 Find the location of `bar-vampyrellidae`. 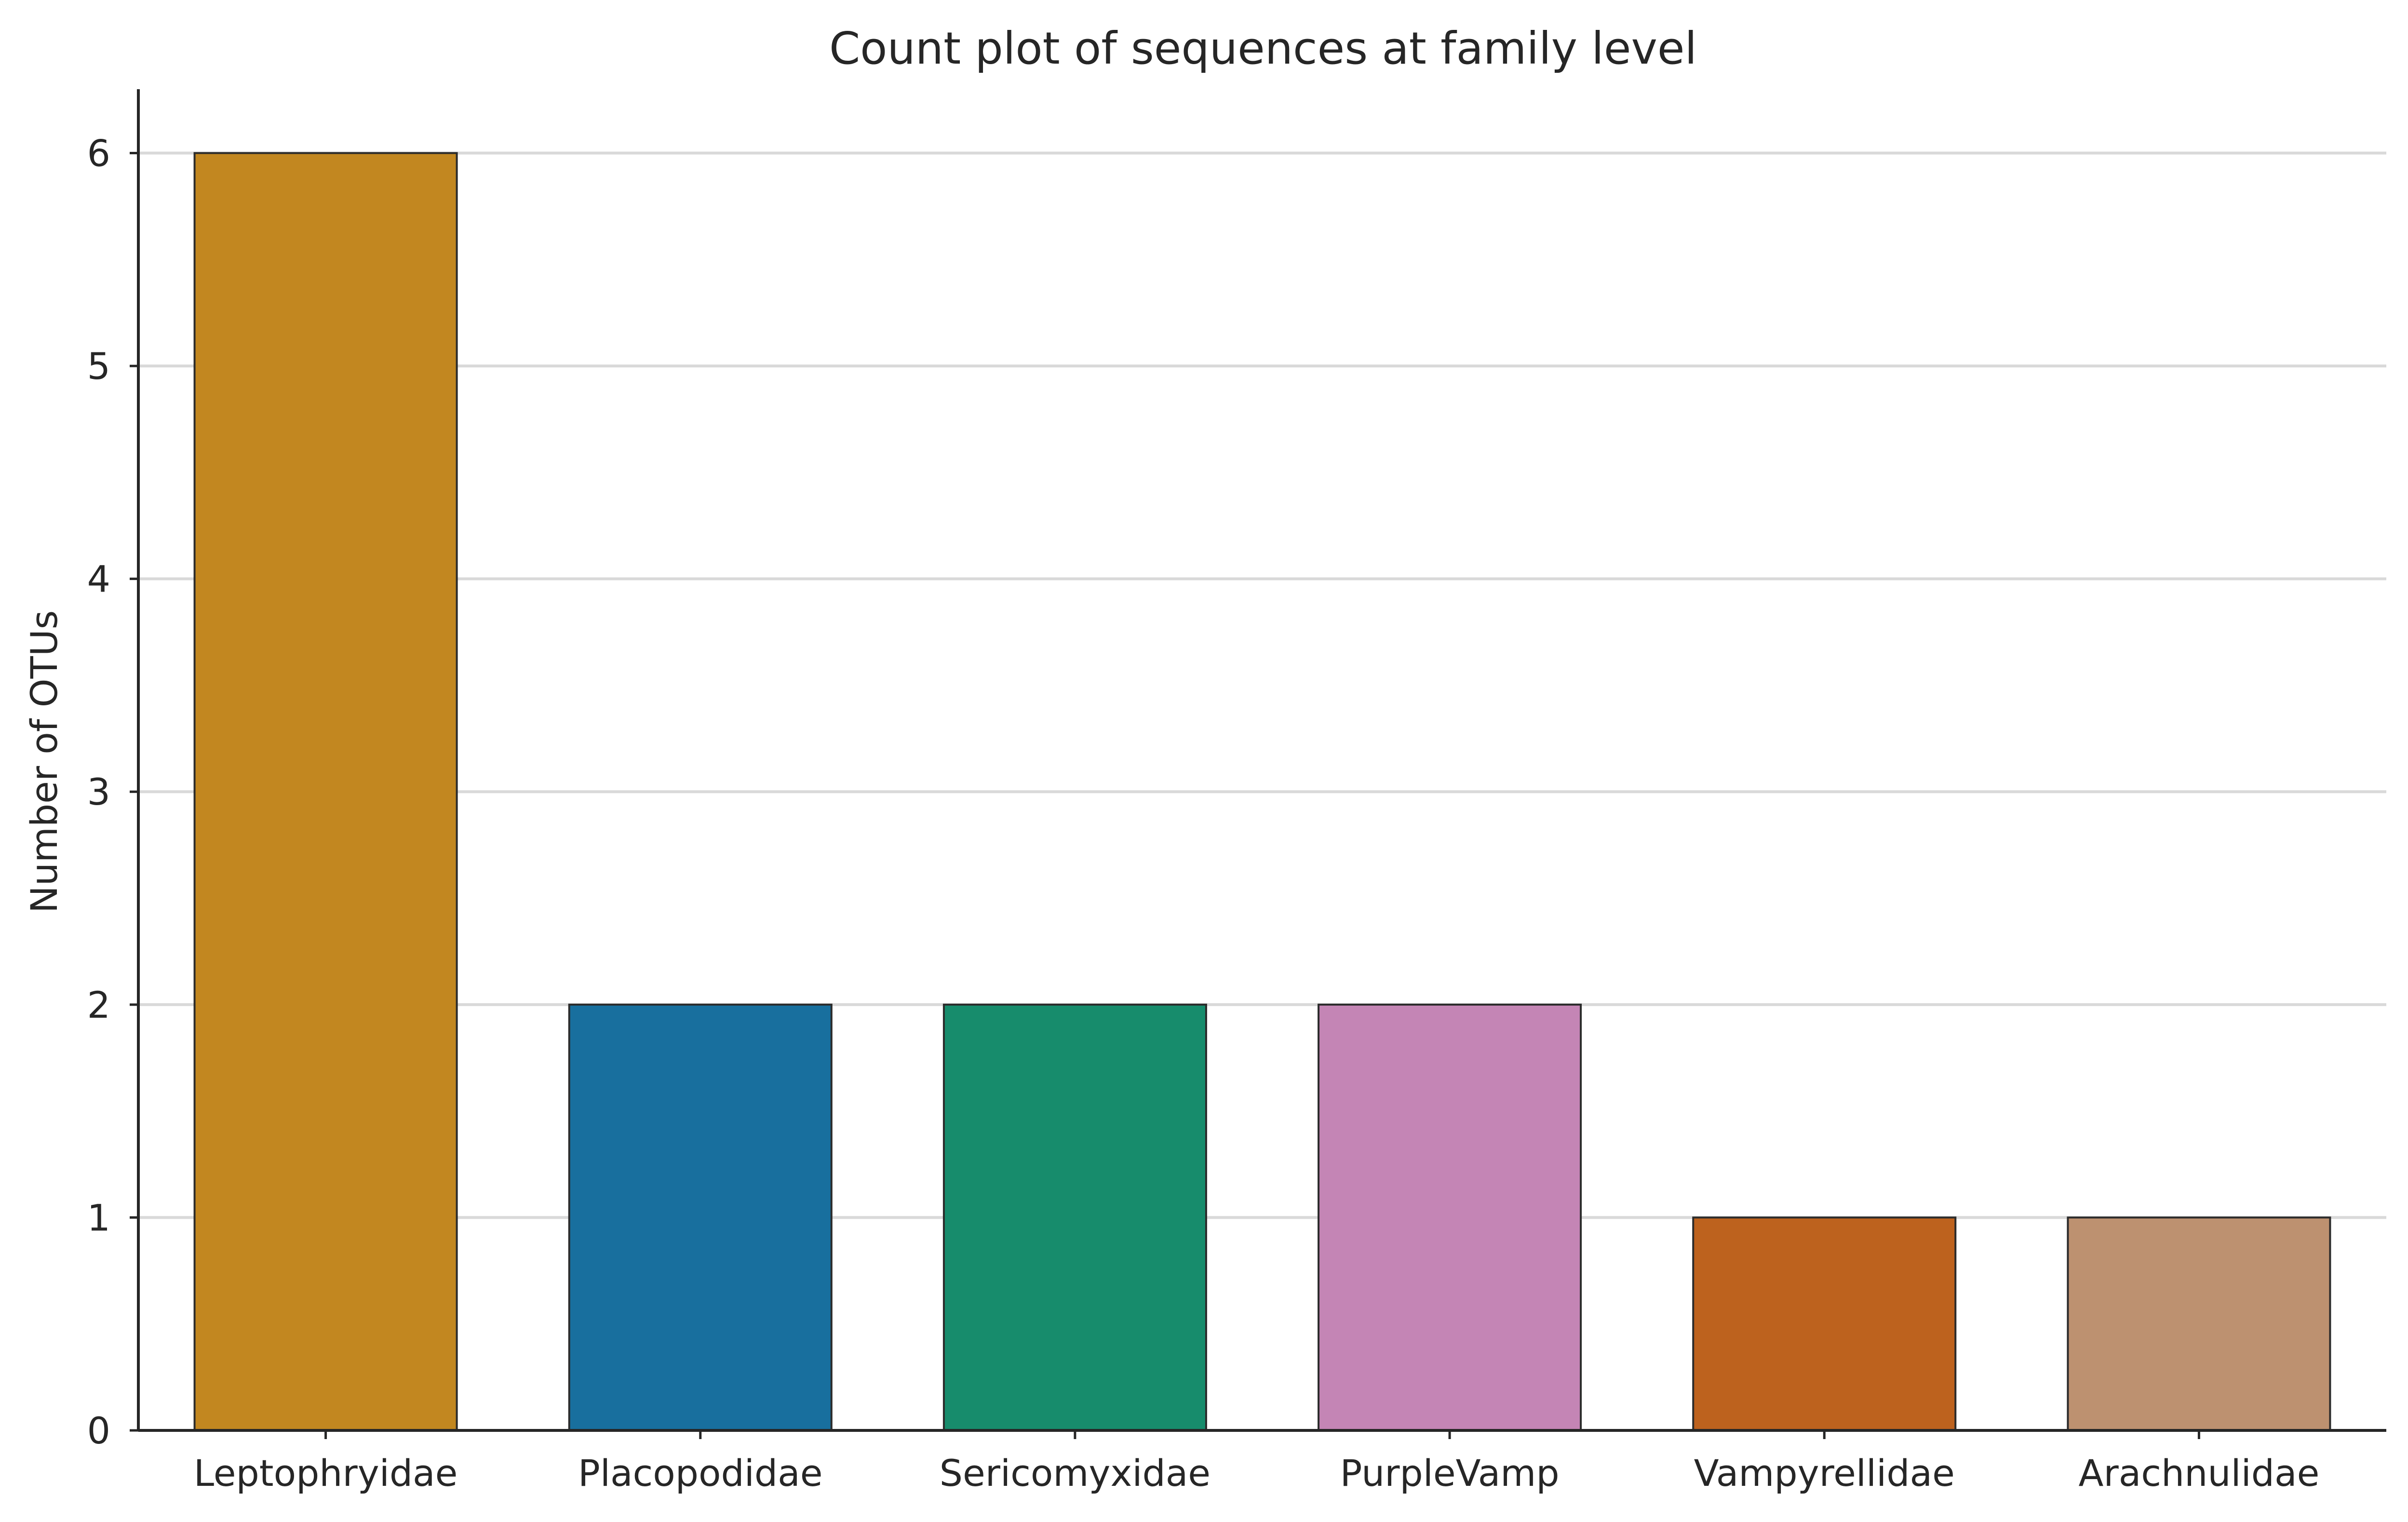

bar-vampyrellidae is located at coordinates (1824, 1323).